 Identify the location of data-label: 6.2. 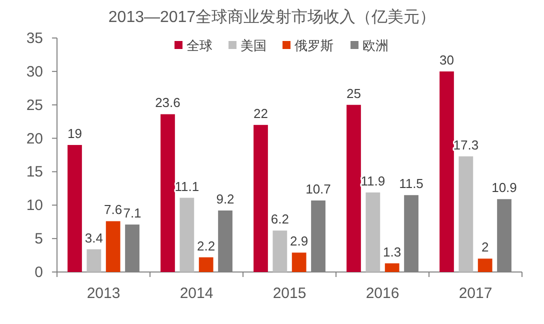
(279, 219).